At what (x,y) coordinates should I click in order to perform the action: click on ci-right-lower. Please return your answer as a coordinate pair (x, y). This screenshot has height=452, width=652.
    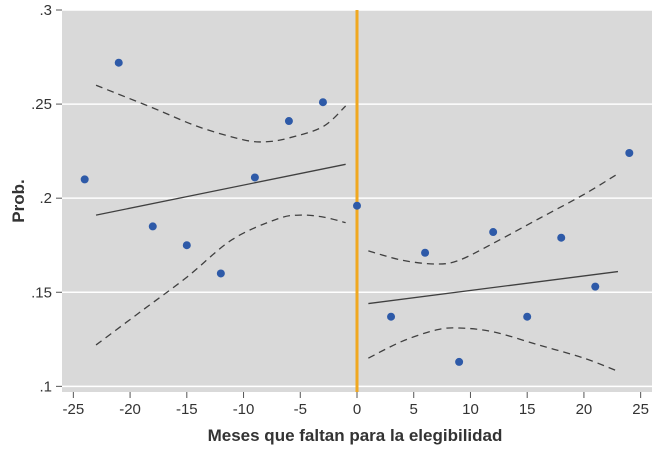
    Looking at the image, I should click on (493, 349).